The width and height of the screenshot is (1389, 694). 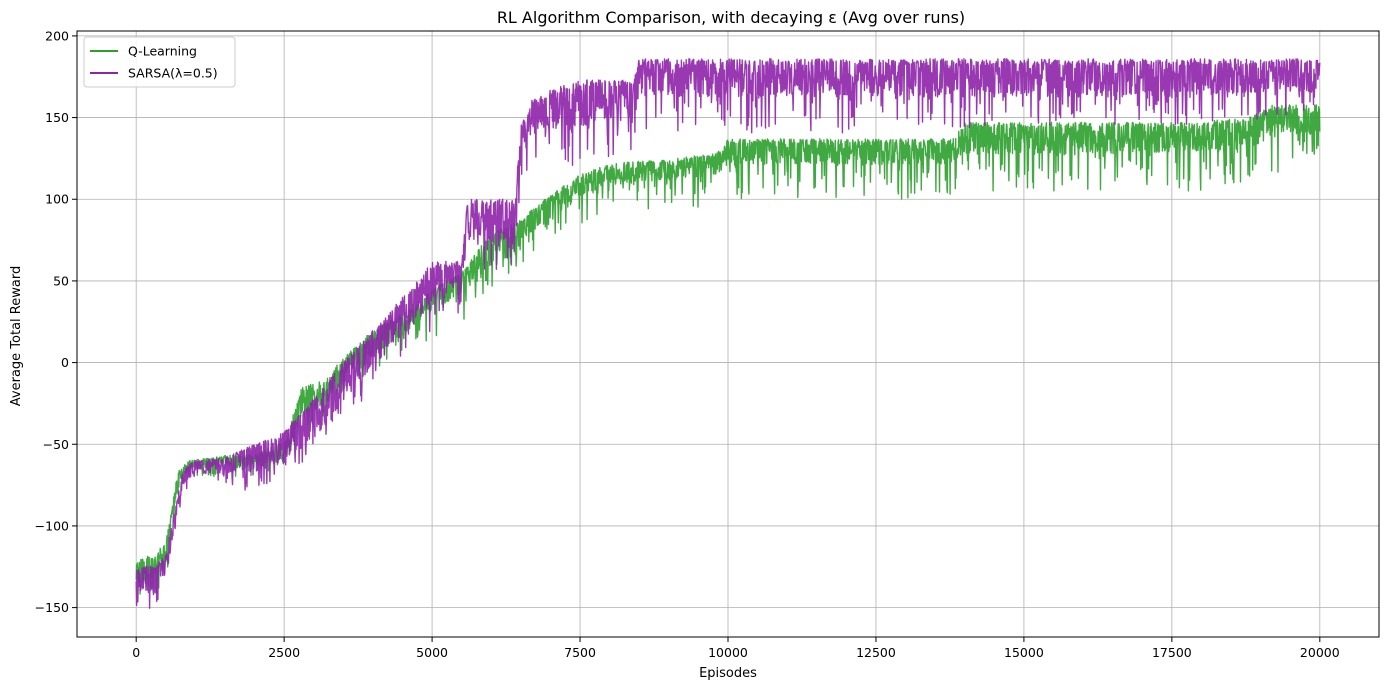 What do you see at coordinates (136, 652) in the screenshot?
I see `x-tick-label: 0` at bounding box center [136, 652].